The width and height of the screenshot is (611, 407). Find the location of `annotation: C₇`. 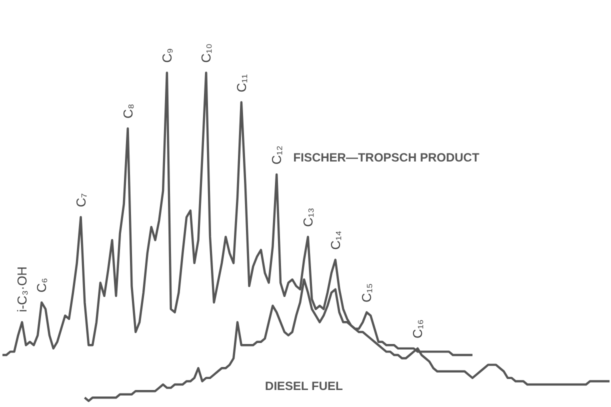

annotation: C₇ is located at coordinates (80, 200).